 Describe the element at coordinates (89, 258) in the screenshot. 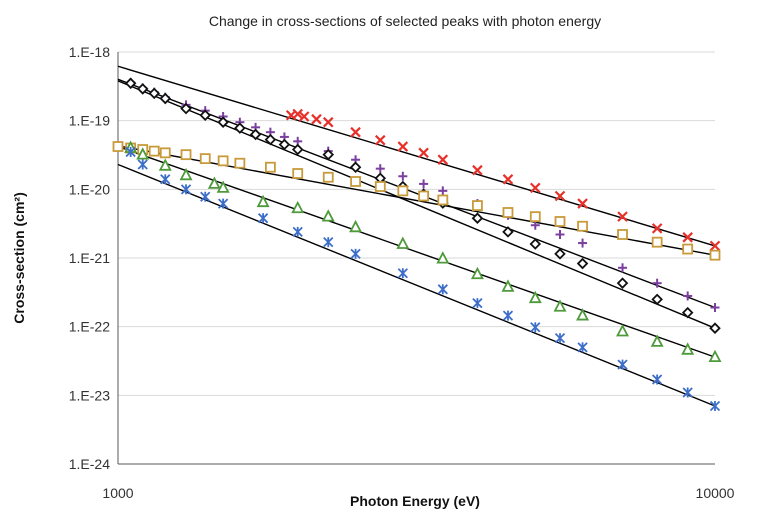

I see `y-tick-label-3: 1.E-21` at that location.